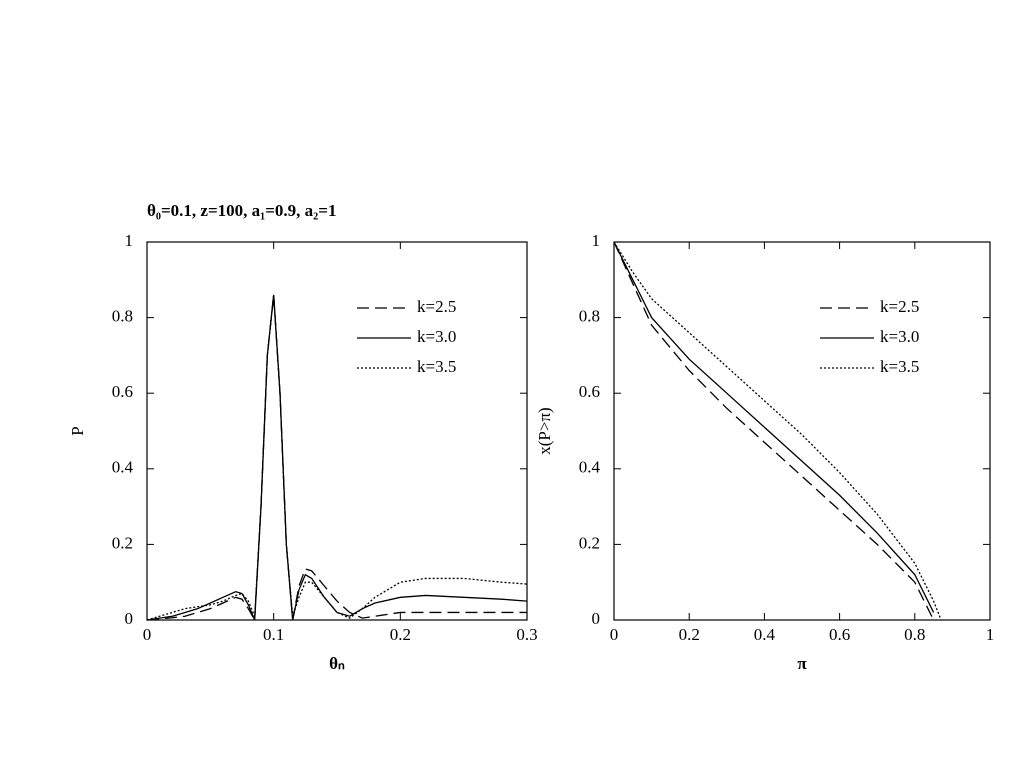 The image size is (1024, 768). What do you see at coordinates (273, 634) in the screenshot?
I see `x-tick-label: 0.1` at bounding box center [273, 634].